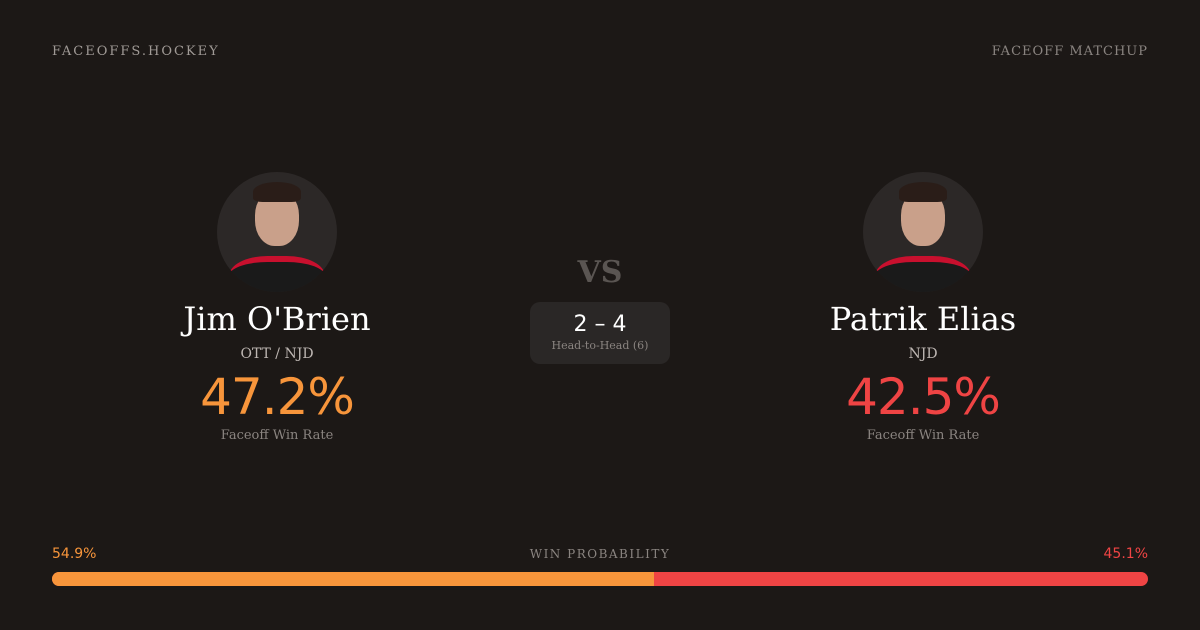  I want to click on player-name: Jim O'Brien, so click(277, 319).